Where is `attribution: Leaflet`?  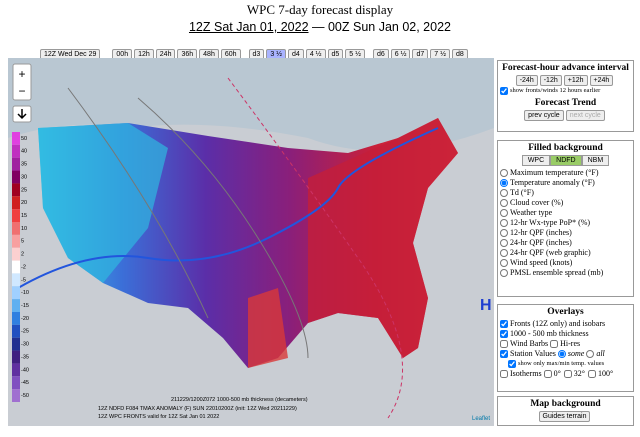
attribution: Leaflet is located at coordinates (481, 419).